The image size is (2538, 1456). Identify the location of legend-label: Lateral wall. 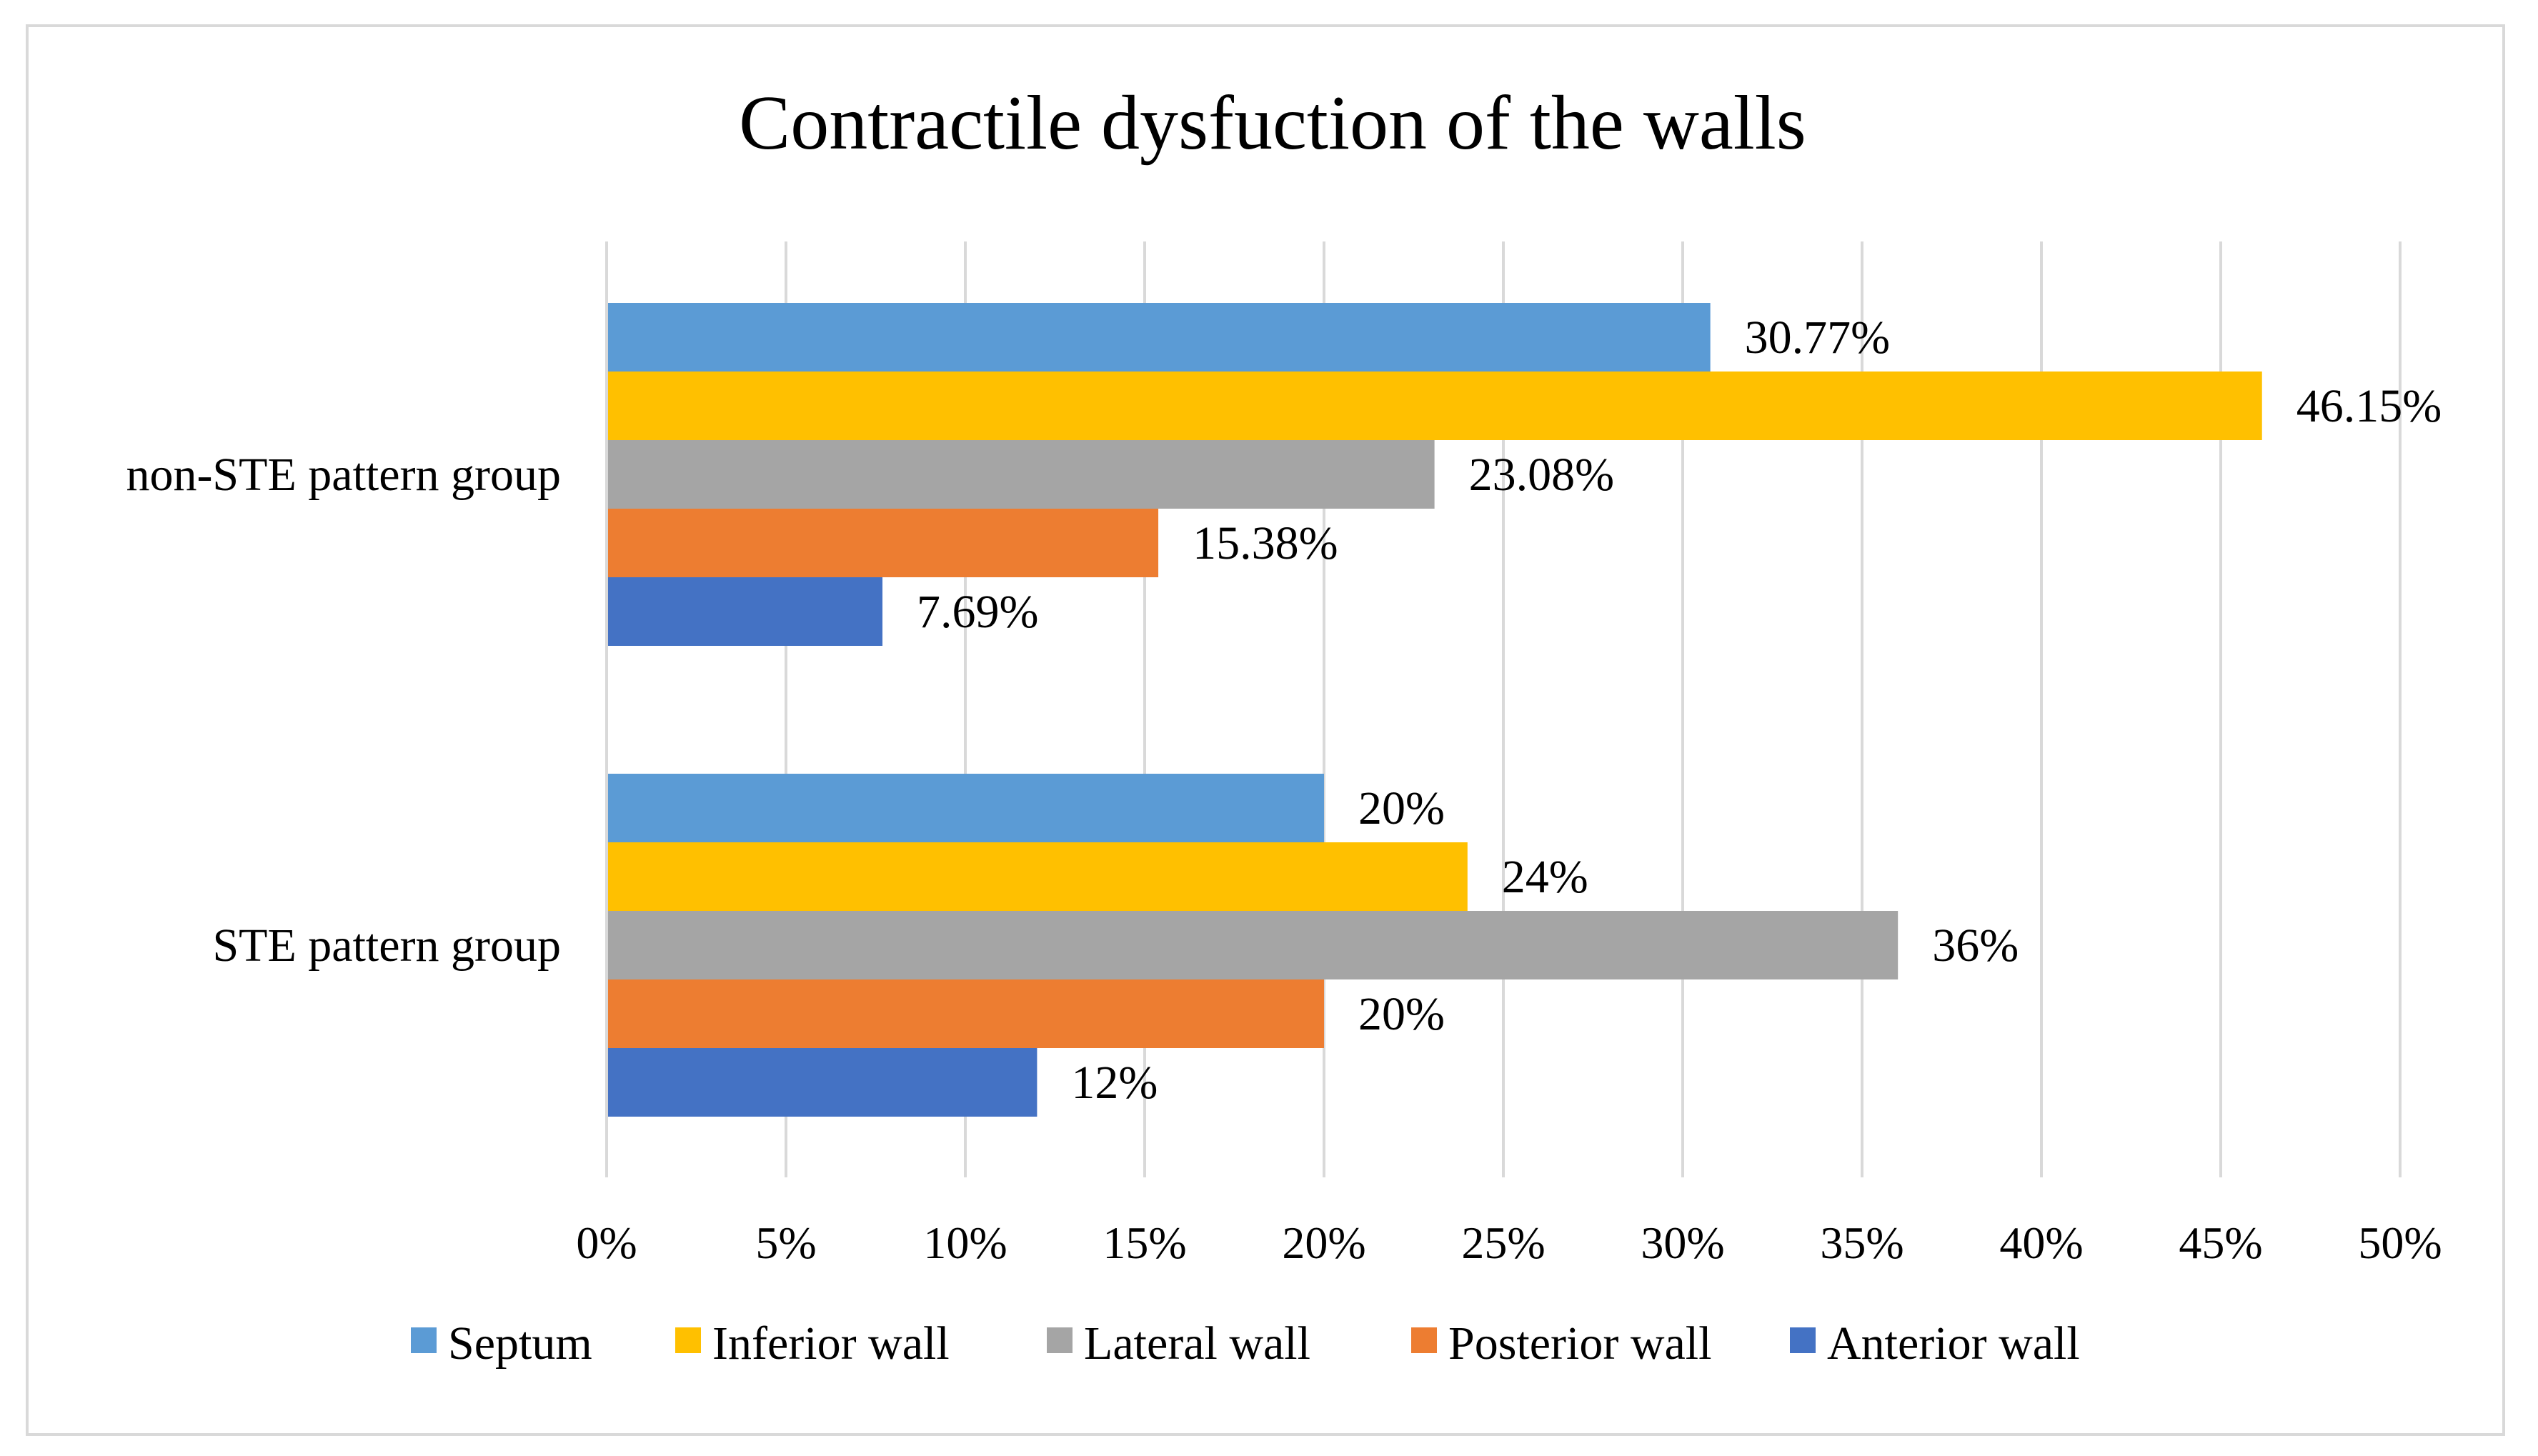
(1197, 1343).